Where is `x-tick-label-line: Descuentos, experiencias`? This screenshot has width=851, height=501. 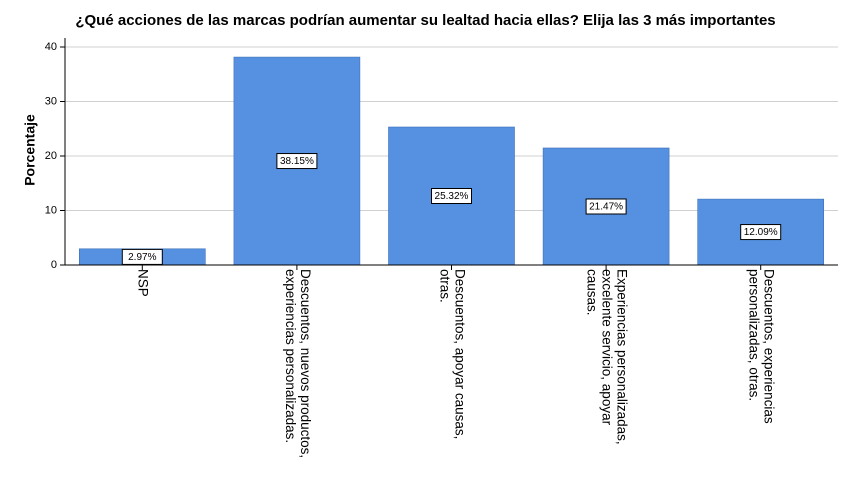 x-tick-label-line: Descuentos, experiencias is located at coordinates (769, 346).